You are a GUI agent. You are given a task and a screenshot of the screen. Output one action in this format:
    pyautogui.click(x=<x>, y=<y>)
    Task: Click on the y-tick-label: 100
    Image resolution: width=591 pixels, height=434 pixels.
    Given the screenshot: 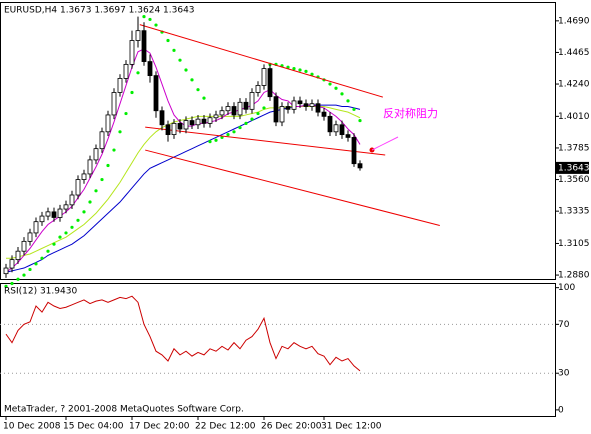 What is the action you would take?
    pyautogui.click(x=566, y=288)
    